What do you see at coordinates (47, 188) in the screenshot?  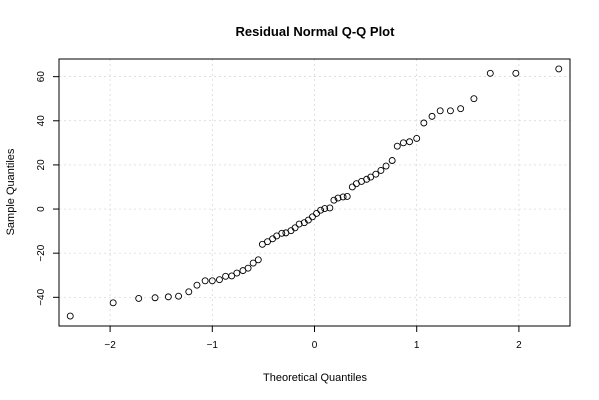 I see `y-axis: −40 −20 0 20 40 60` at bounding box center [47, 188].